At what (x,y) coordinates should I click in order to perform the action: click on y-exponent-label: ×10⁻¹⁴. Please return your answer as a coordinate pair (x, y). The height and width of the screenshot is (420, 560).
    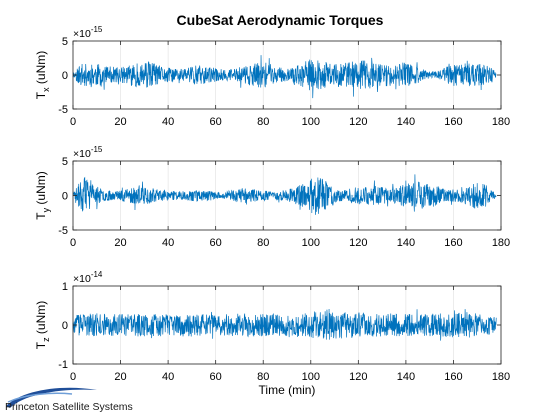
    Looking at the image, I should click on (88, 277).